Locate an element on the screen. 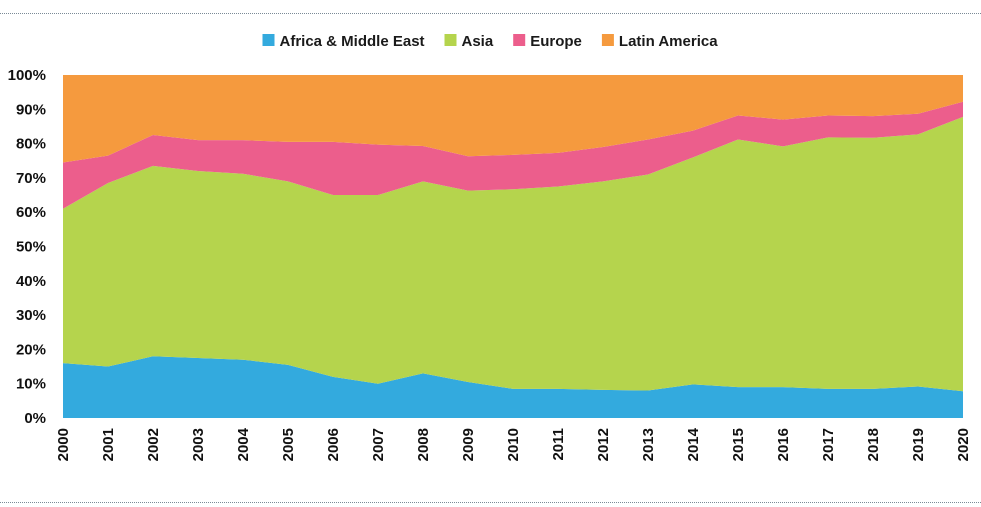  legend-item-asia: Asia is located at coordinates (469, 41).